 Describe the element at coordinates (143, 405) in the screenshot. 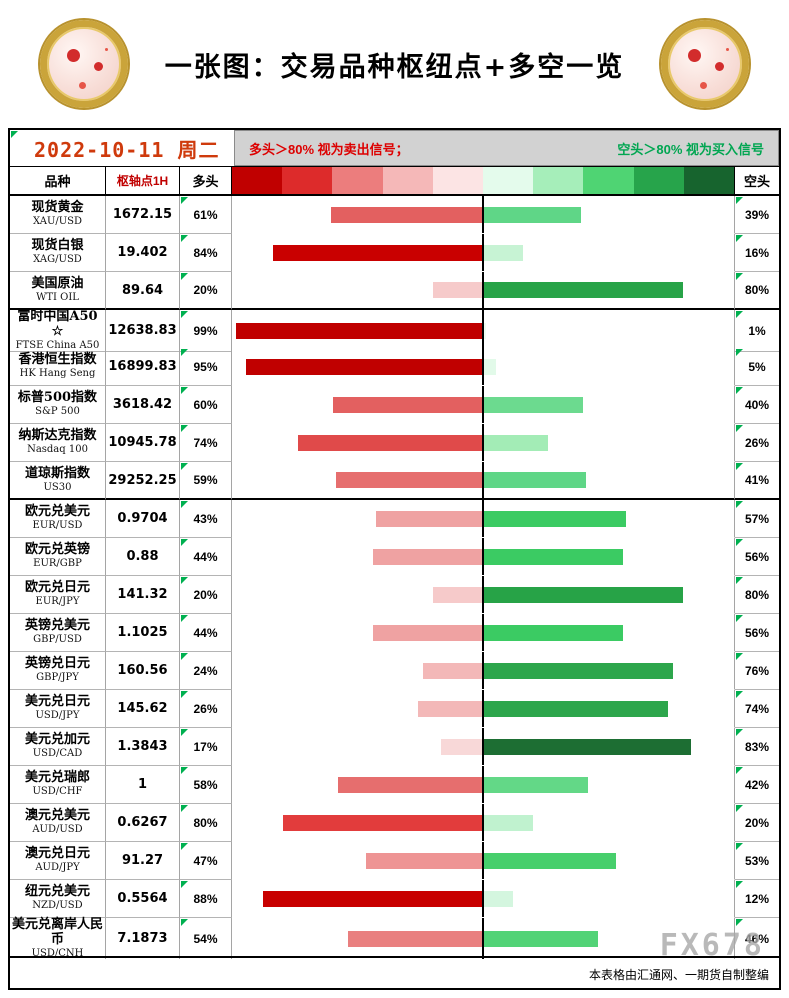

I see `pivot-value: 3618.42` at that location.